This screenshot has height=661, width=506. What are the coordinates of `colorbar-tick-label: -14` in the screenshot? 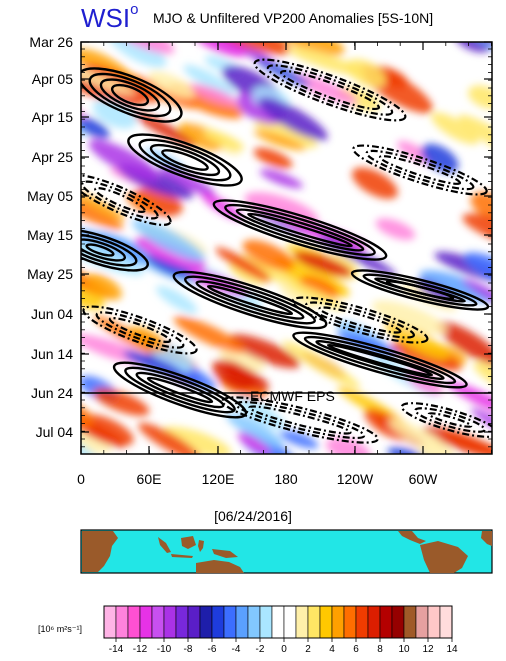 It's located at (116, 649).